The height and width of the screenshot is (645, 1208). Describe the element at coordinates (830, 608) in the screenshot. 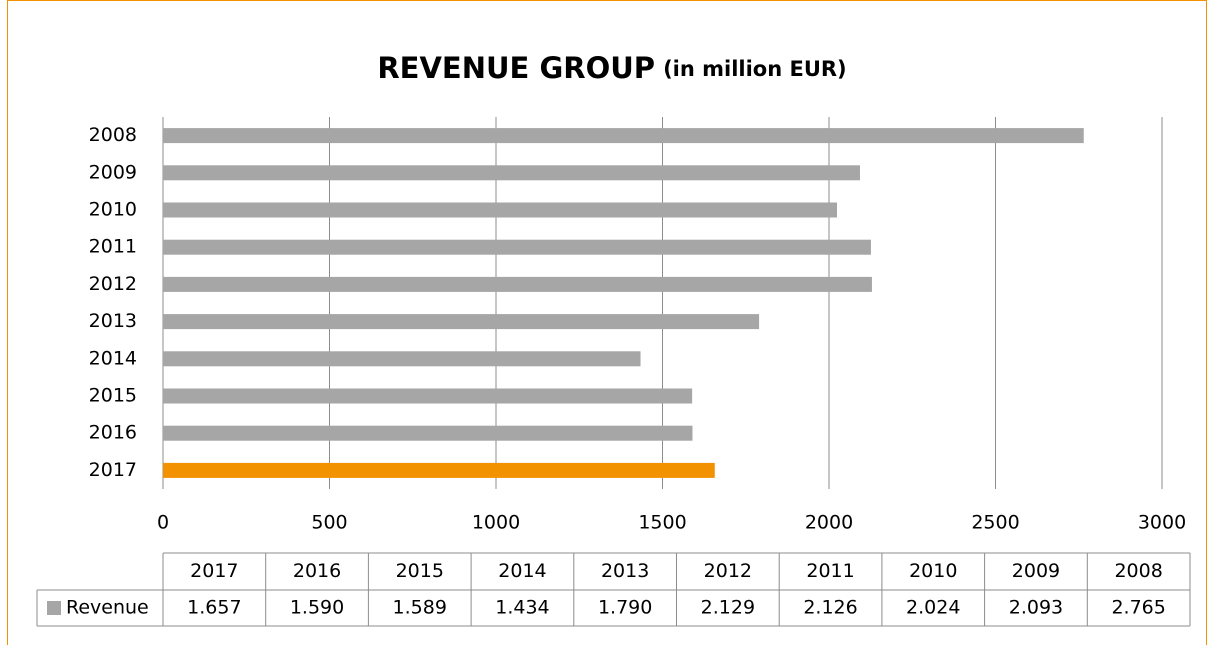

I see `table-value: 2.126` at that location.